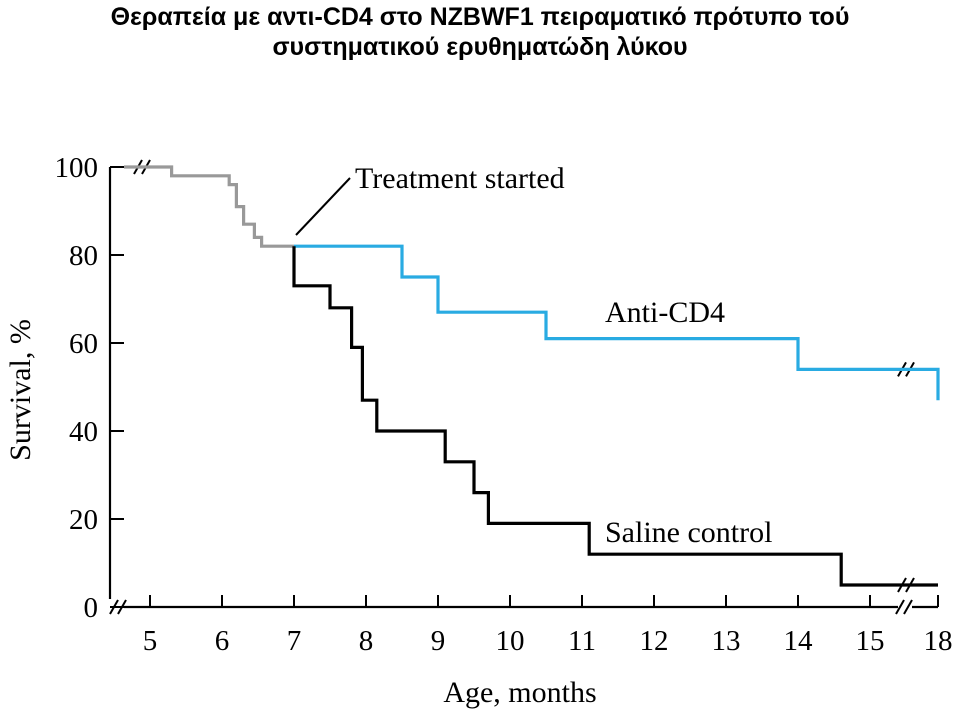 The width and height of the screenshot is (960, 711). I want to click on x-tick-label: 15, so click(870, 641).